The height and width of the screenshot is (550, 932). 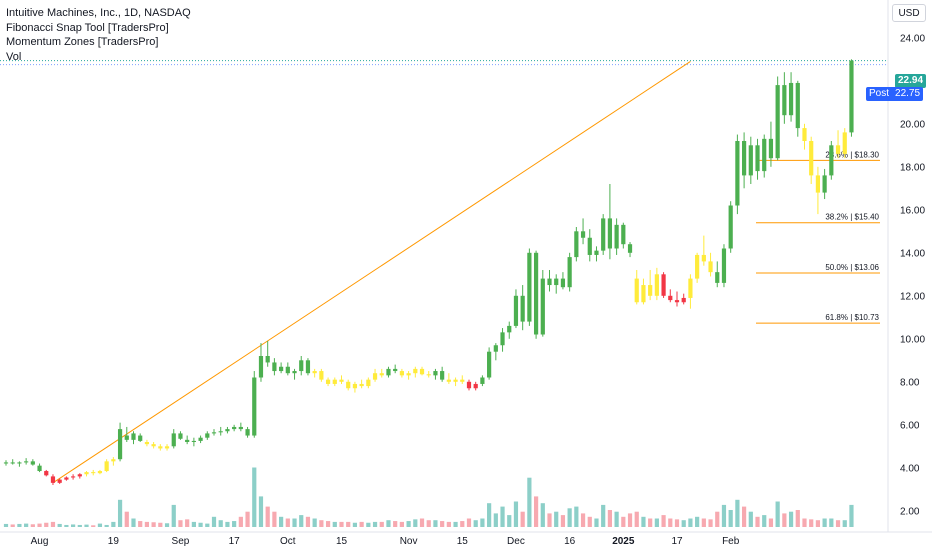 I want to click on price-tick-label: 12.00, so click(x=912, y=296).